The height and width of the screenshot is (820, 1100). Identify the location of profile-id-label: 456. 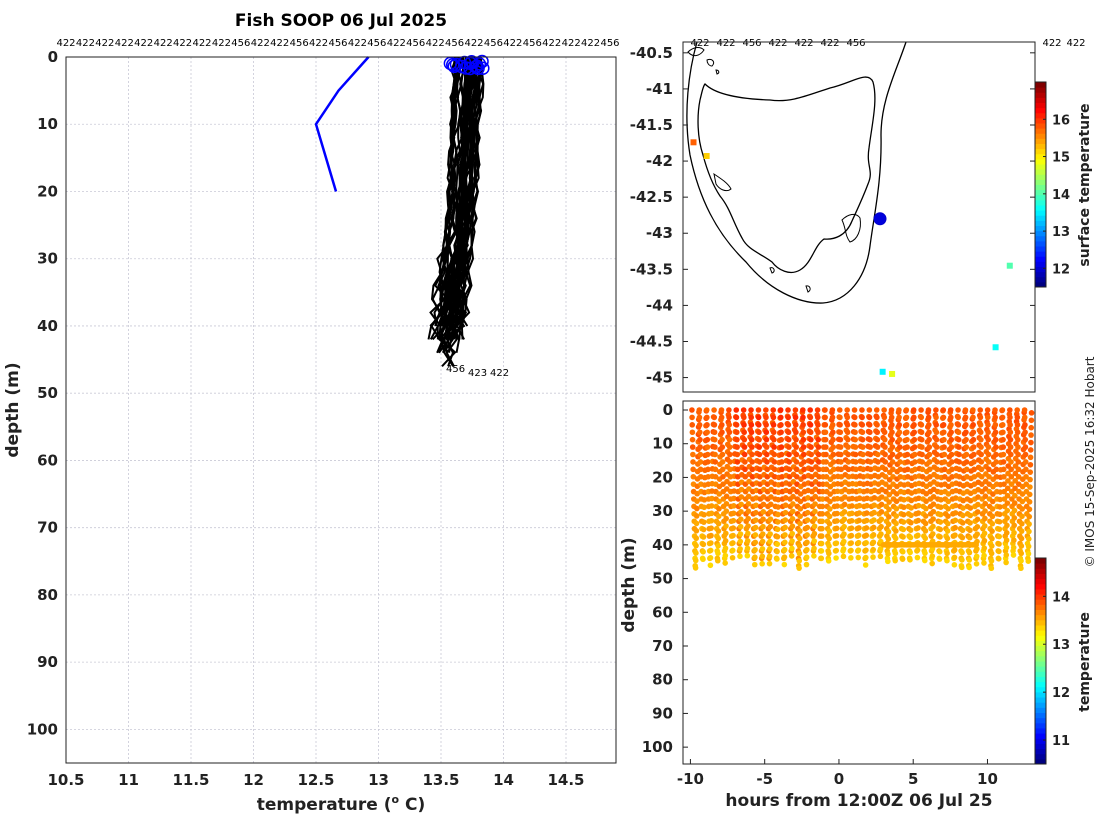
(609, 43).